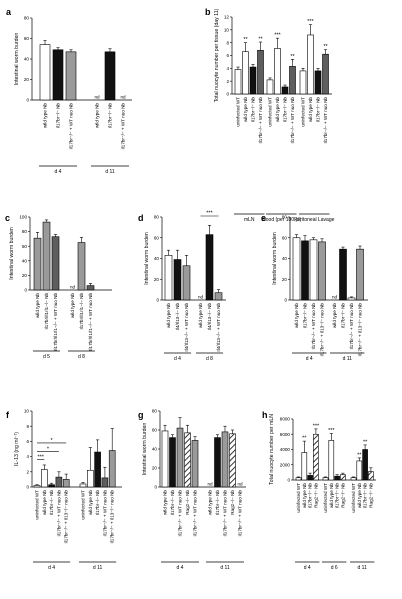  What do you see at coordinates (227, 17) in the screenshot?
I see `y-tick-label: 12` at bounding box center [227, 17].